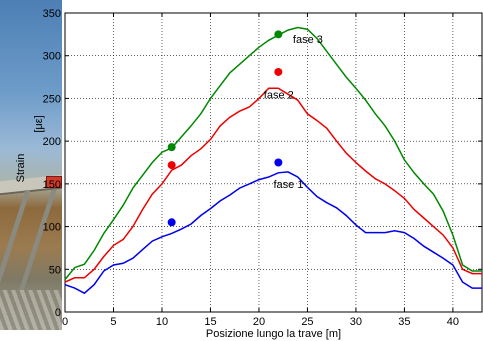 This screenshot has width=483, height=341. Describe the element at coordinates (162, 322) in the screenshot. I see `x-tick-label: 10` at that location.